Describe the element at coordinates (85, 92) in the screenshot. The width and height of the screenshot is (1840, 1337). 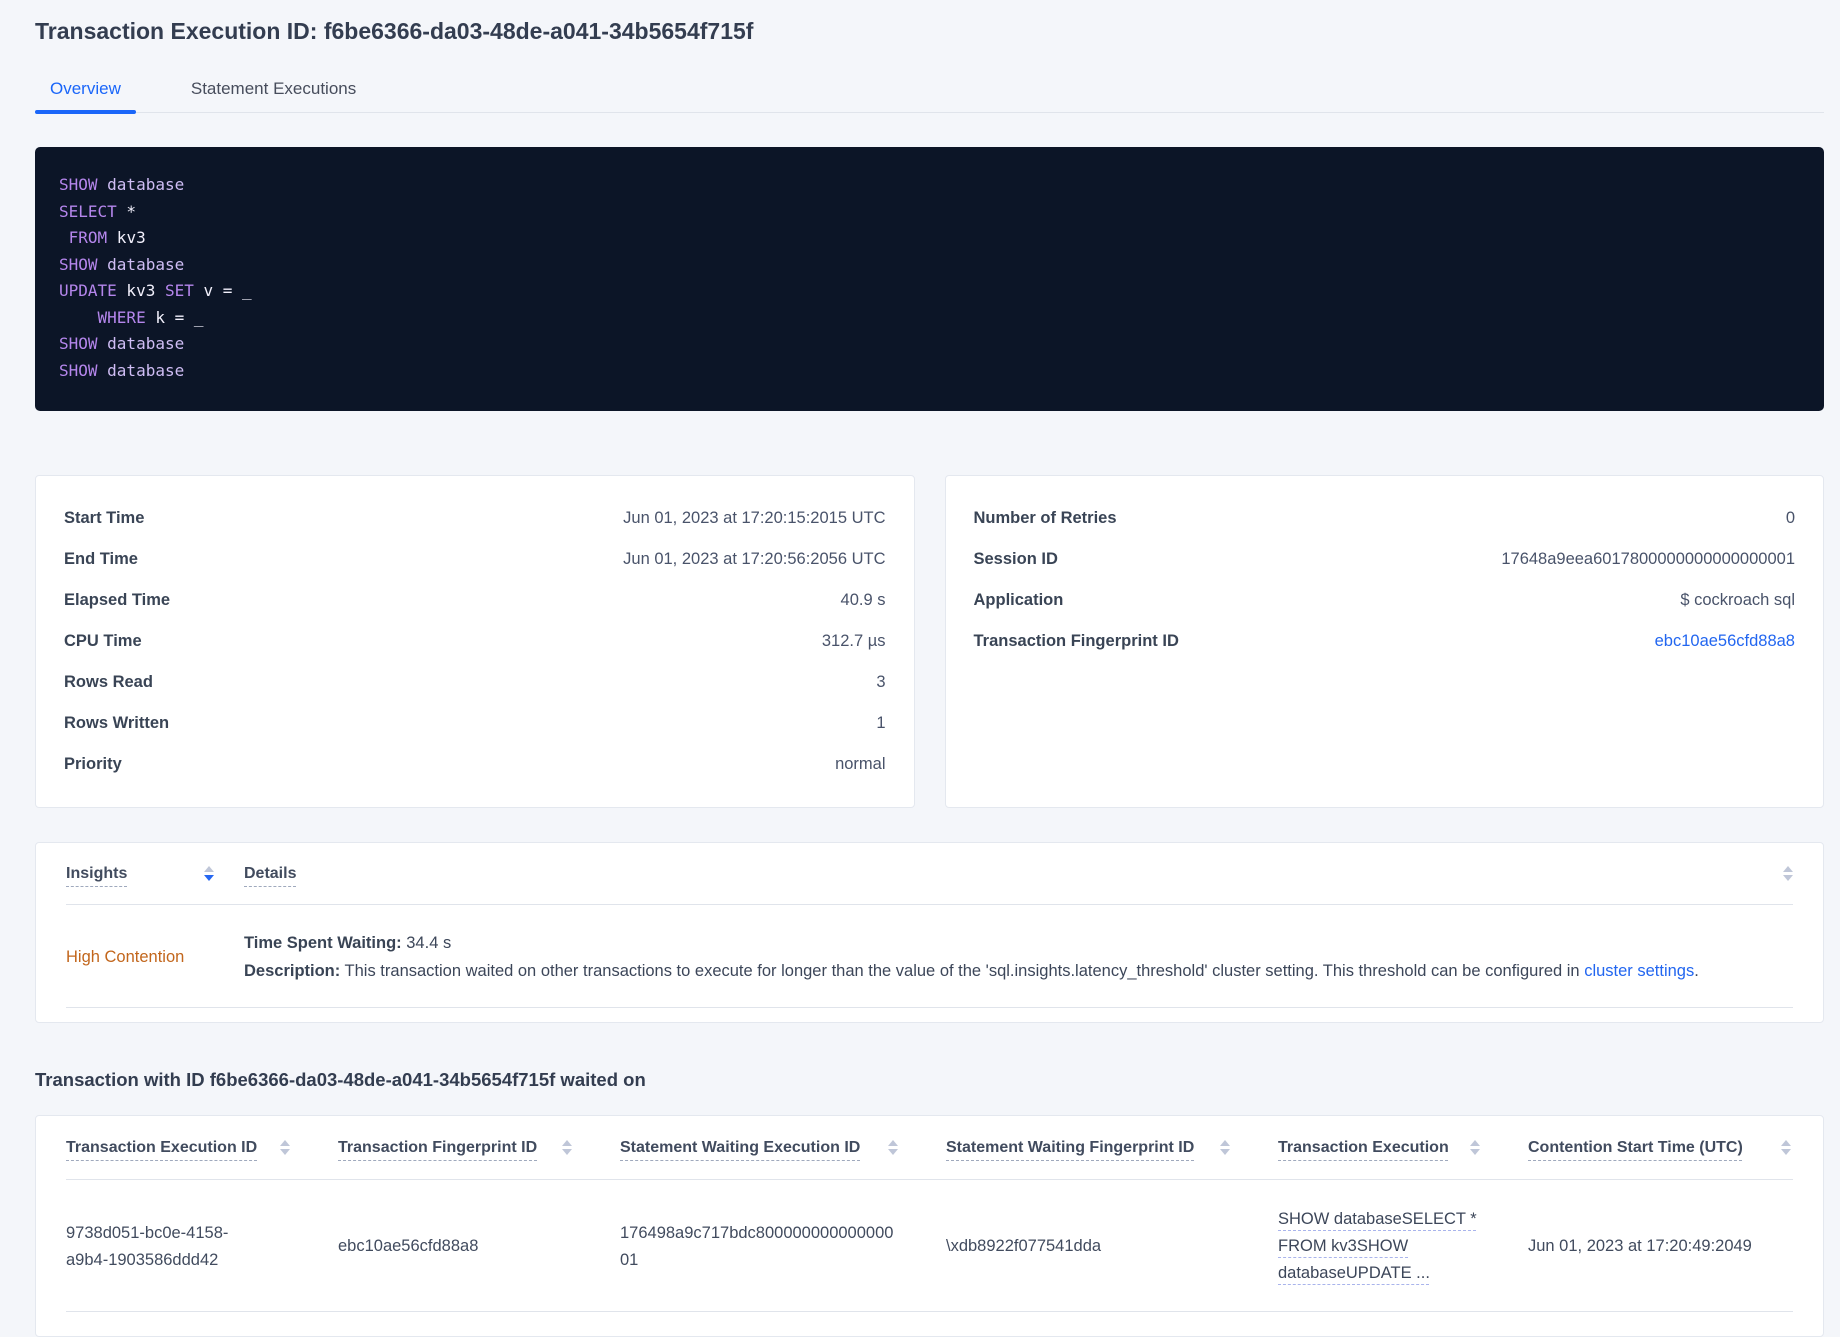
I see `tab-overview: Overview` at that location.